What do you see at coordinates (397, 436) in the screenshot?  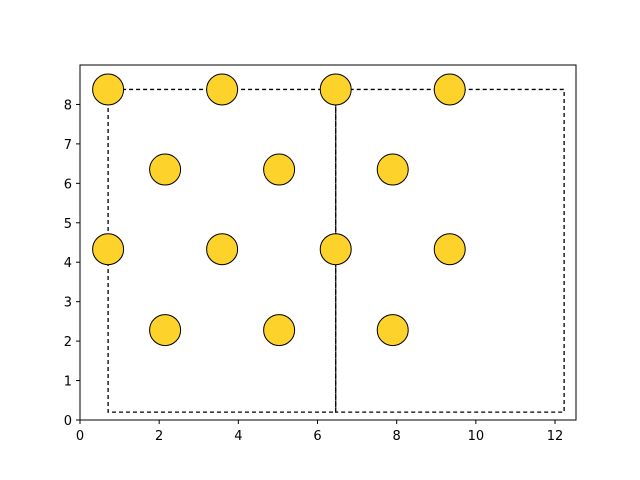 I see `x-tick-label: 8` at bounding box center [397, 436].